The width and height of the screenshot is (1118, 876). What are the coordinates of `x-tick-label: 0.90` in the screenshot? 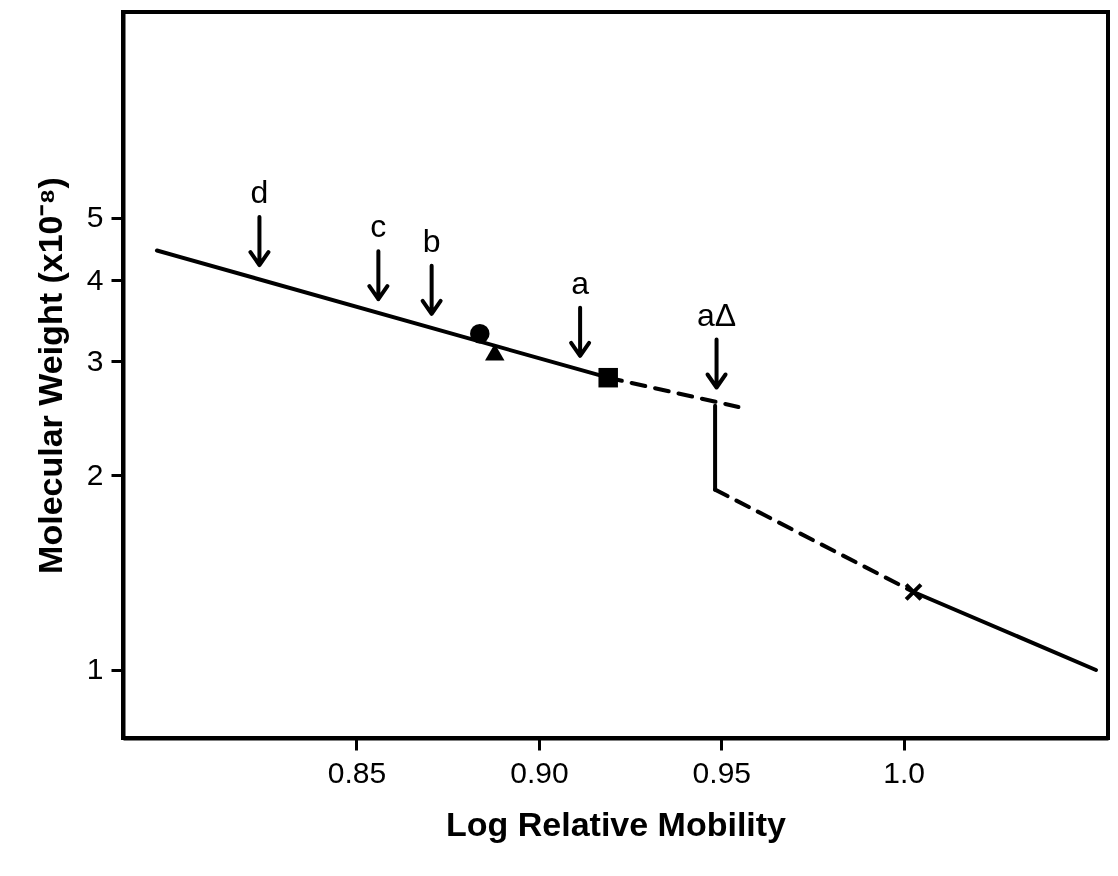 It's located at (539, 772).